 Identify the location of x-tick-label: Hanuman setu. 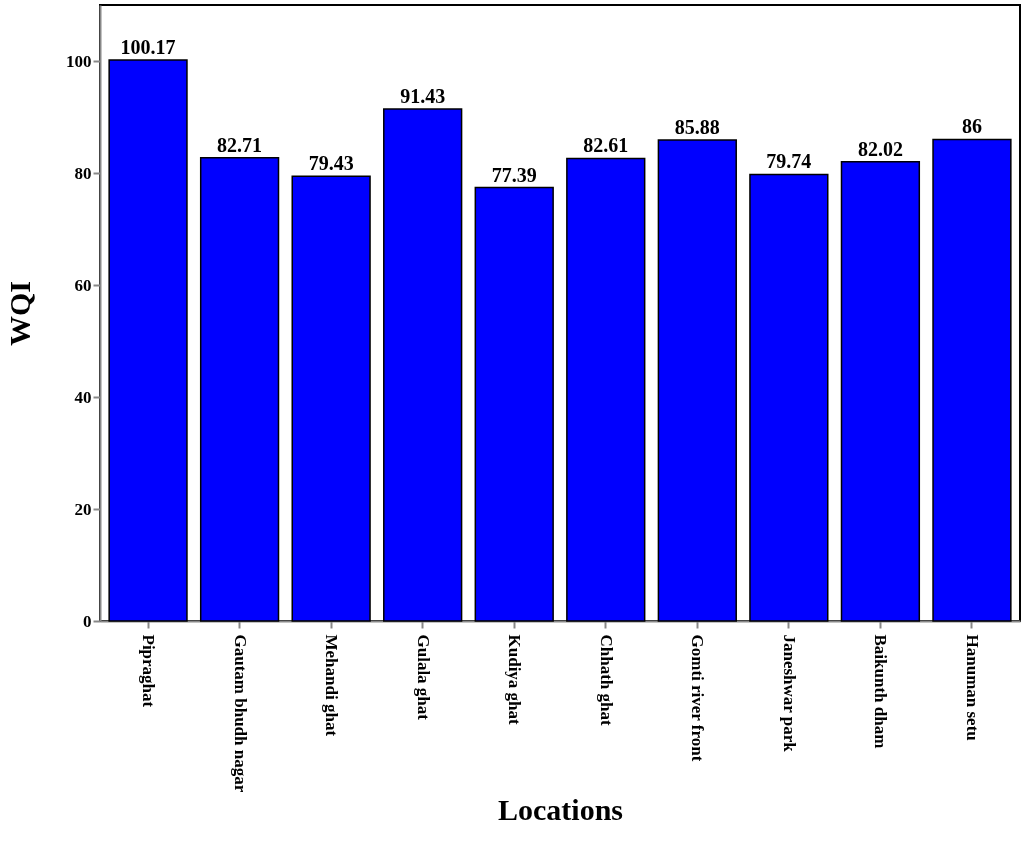
(972, 687).